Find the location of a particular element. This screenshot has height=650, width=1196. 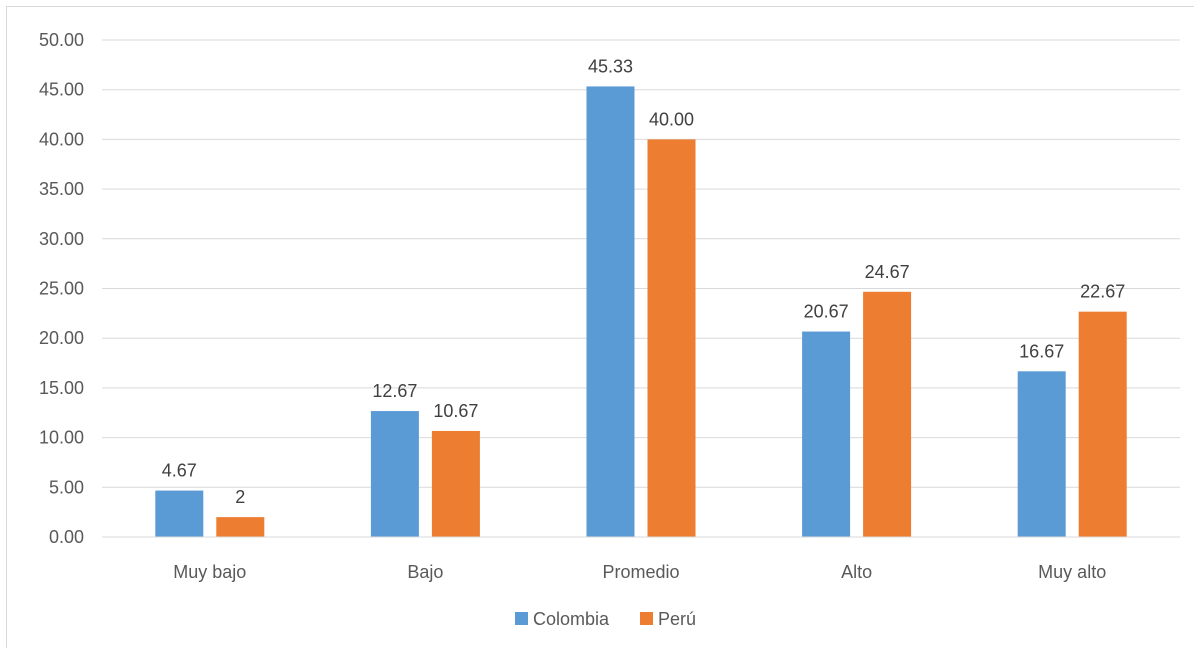

y-tick-label: 50.00 is located at coordinates (61, 40).